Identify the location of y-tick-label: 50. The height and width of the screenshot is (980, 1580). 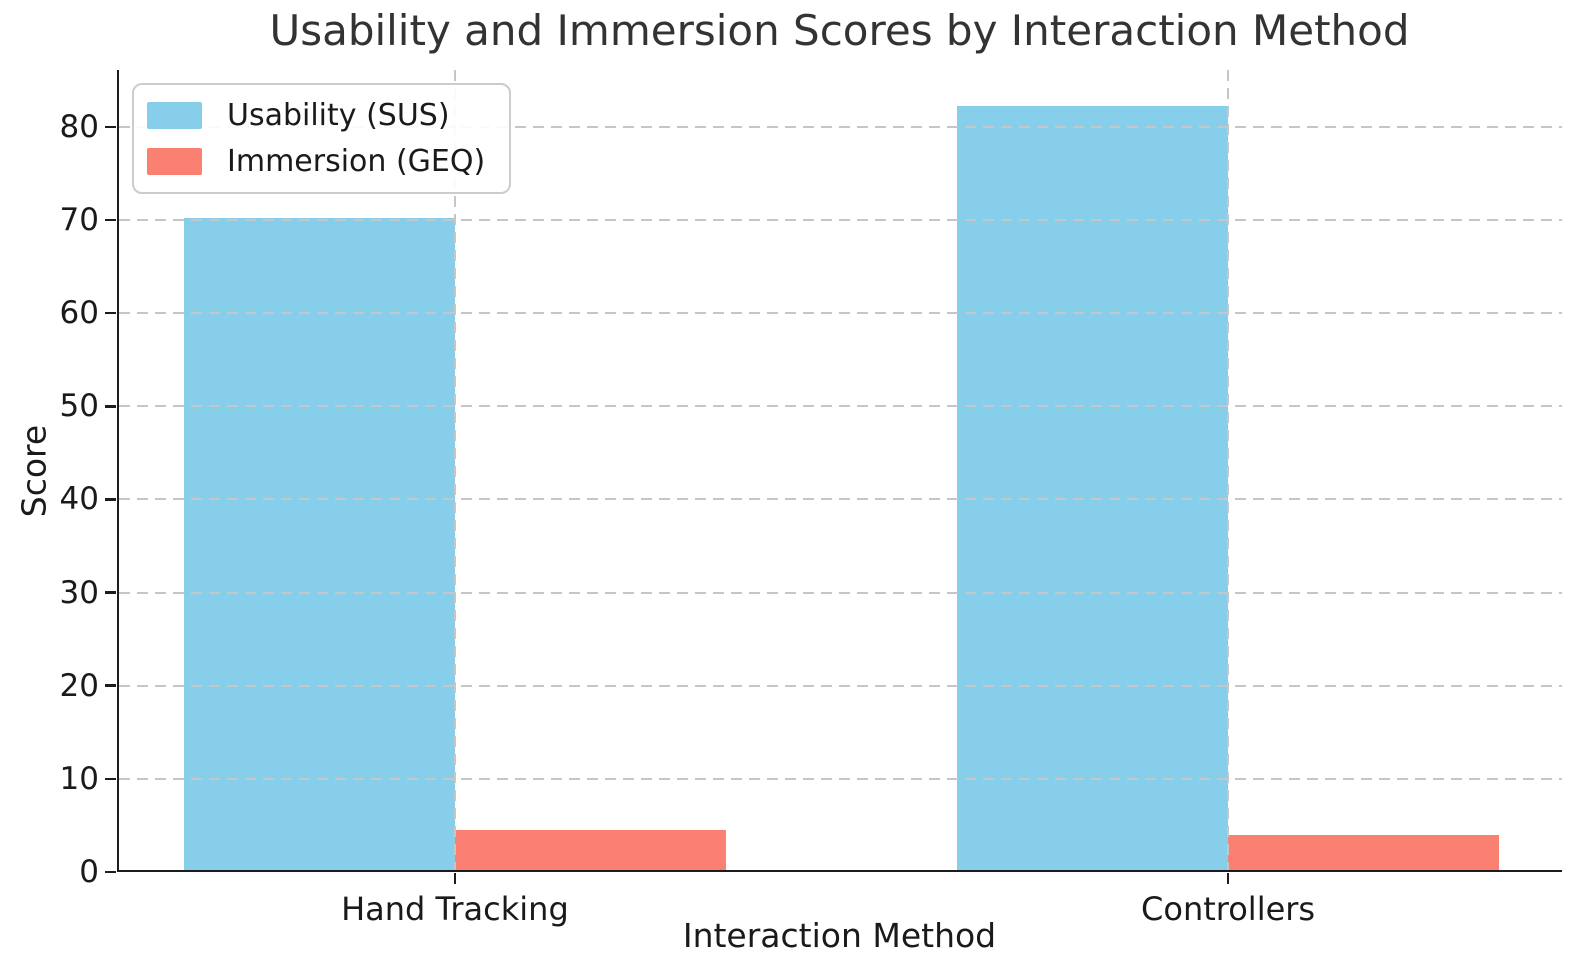
(79, 406).